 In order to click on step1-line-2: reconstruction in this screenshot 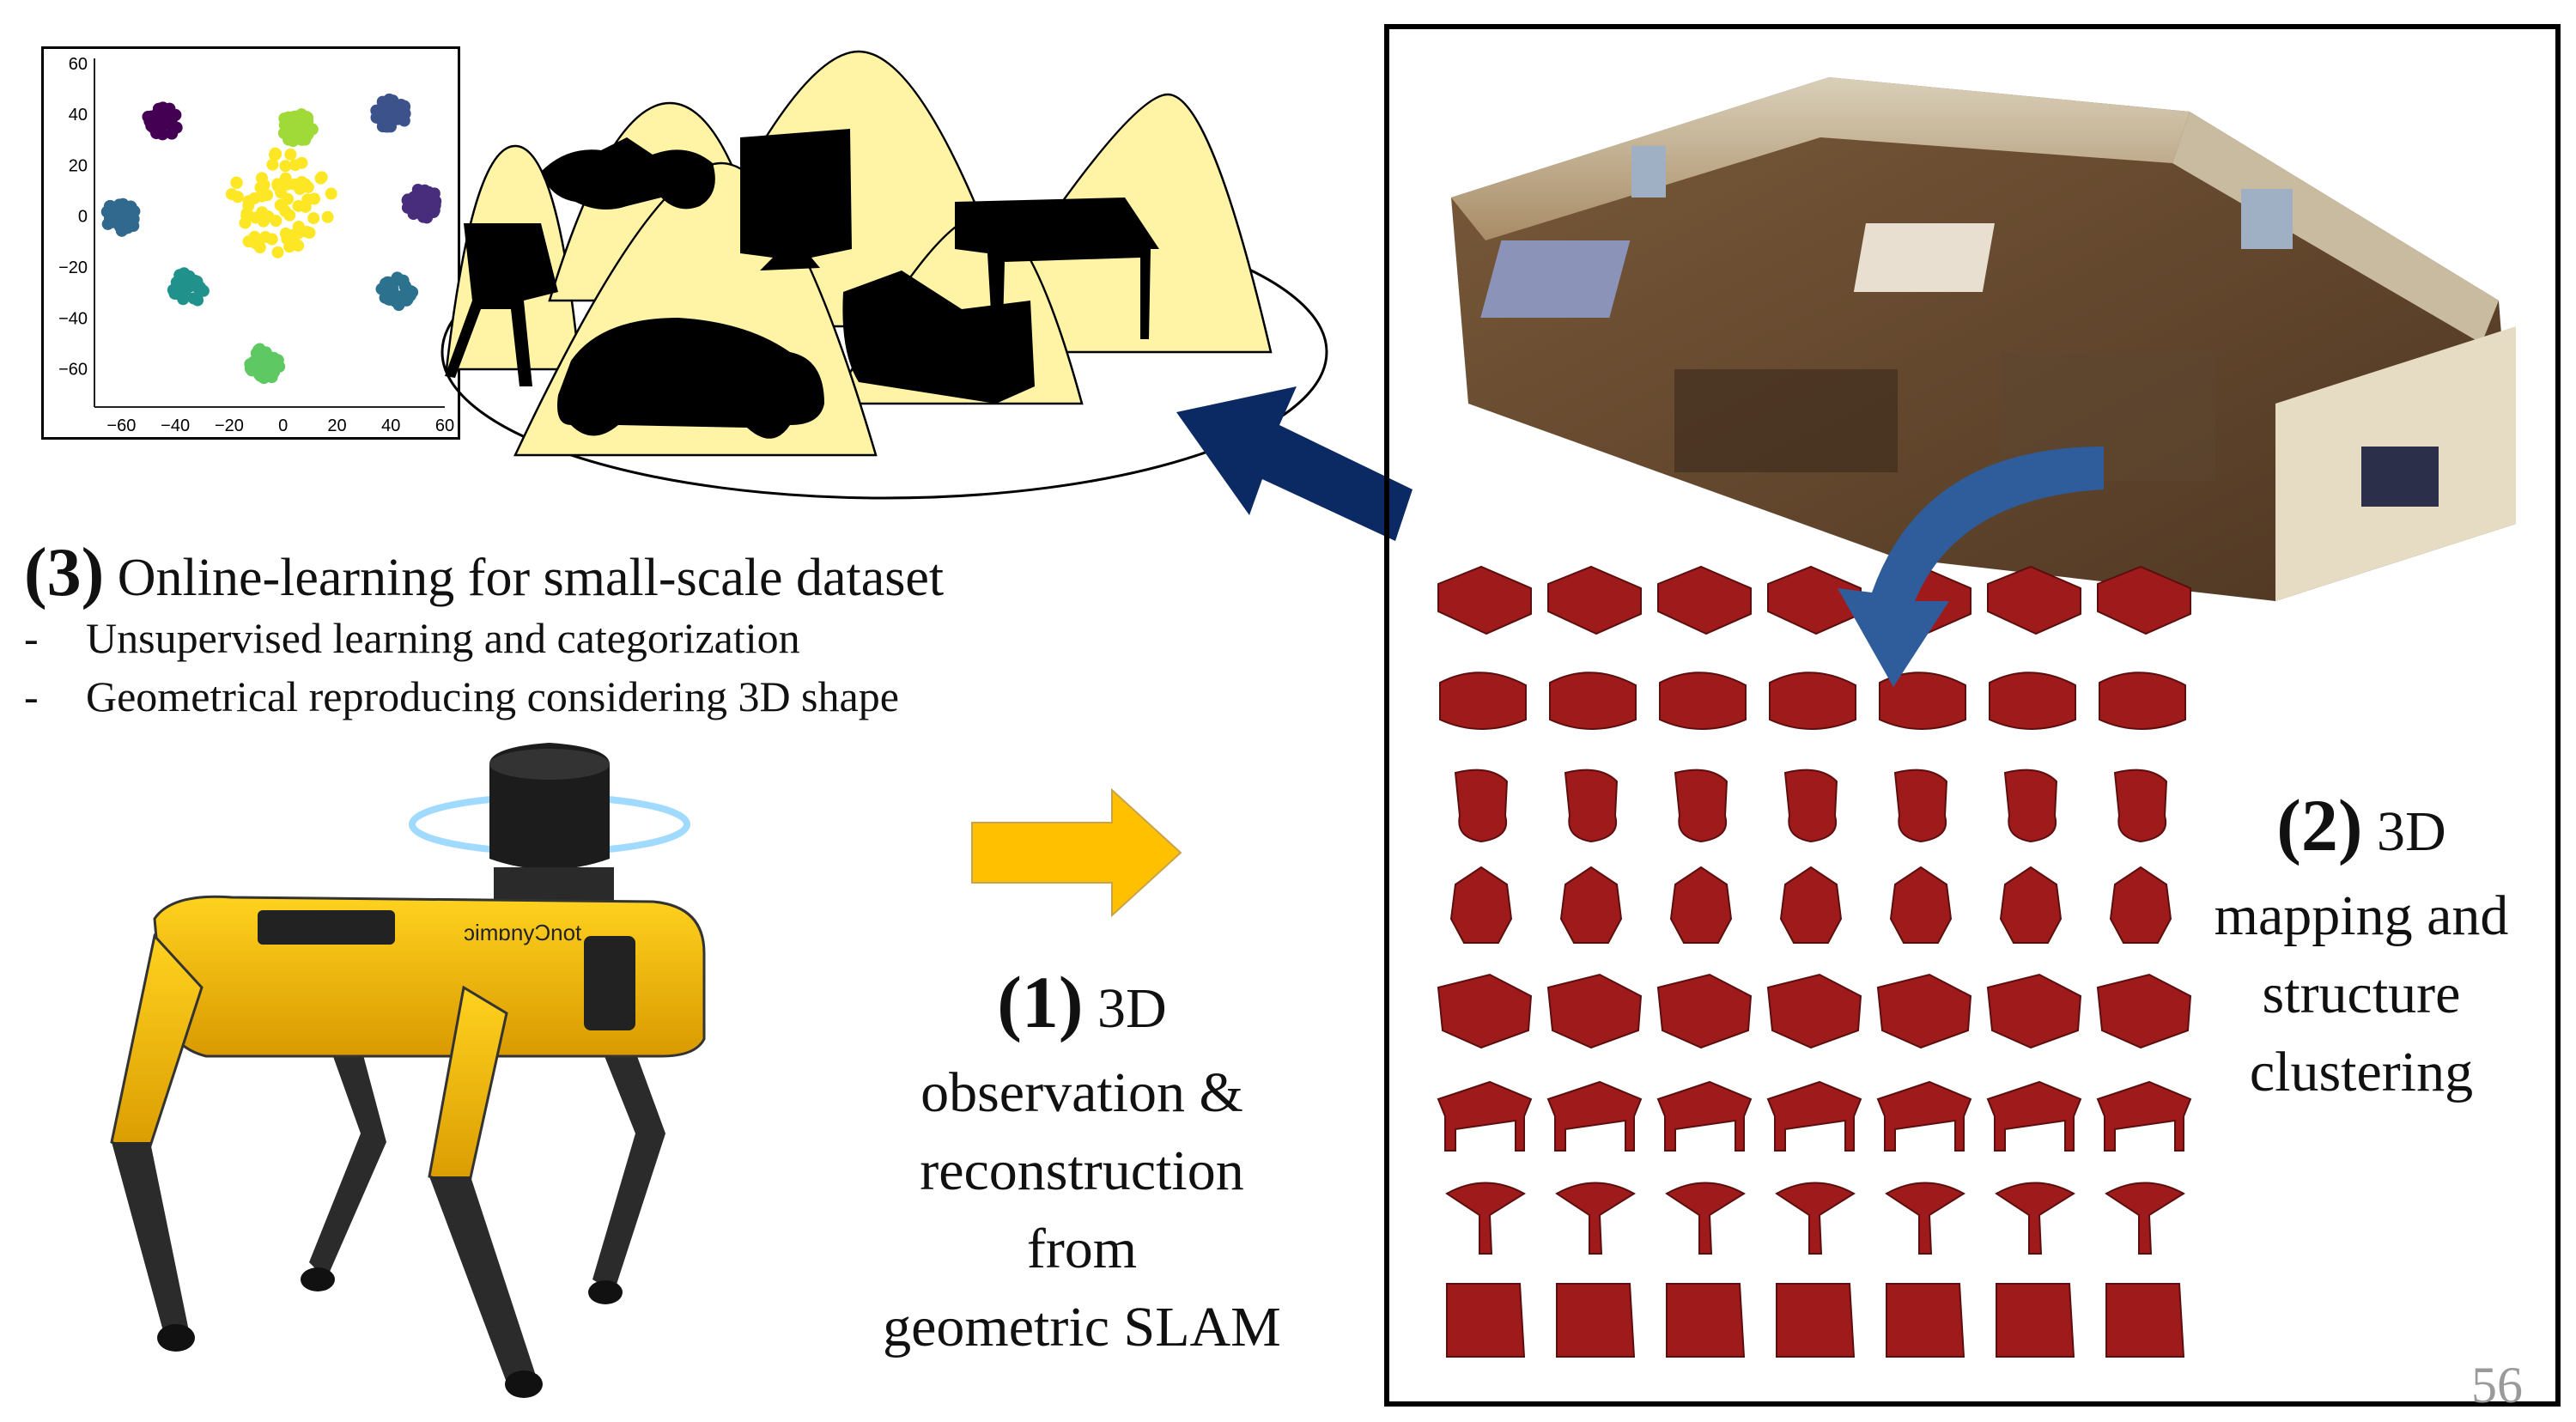, I will do `click(1082, 1170)`.